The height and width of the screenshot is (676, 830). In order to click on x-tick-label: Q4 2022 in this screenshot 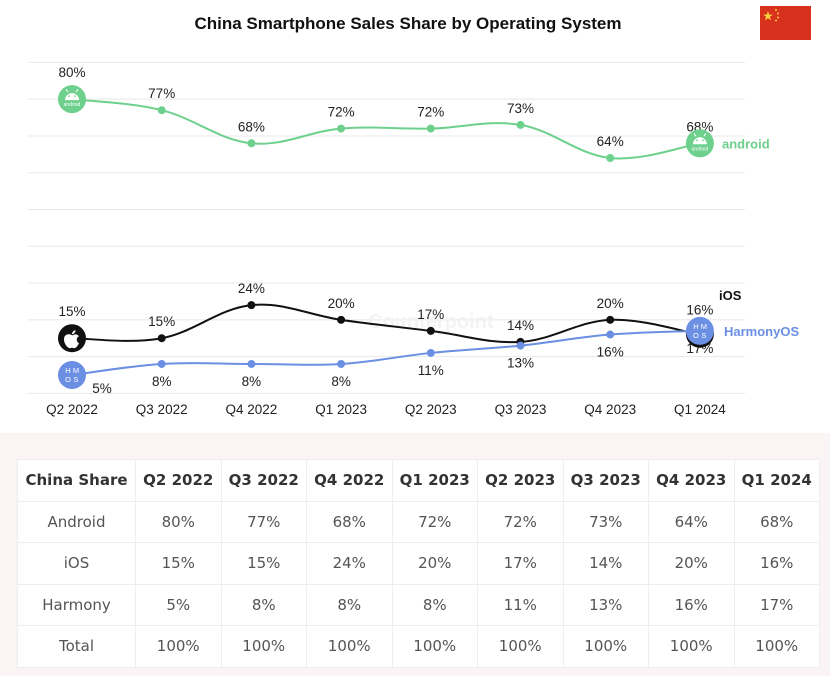, I will do `click(252, 409)`.